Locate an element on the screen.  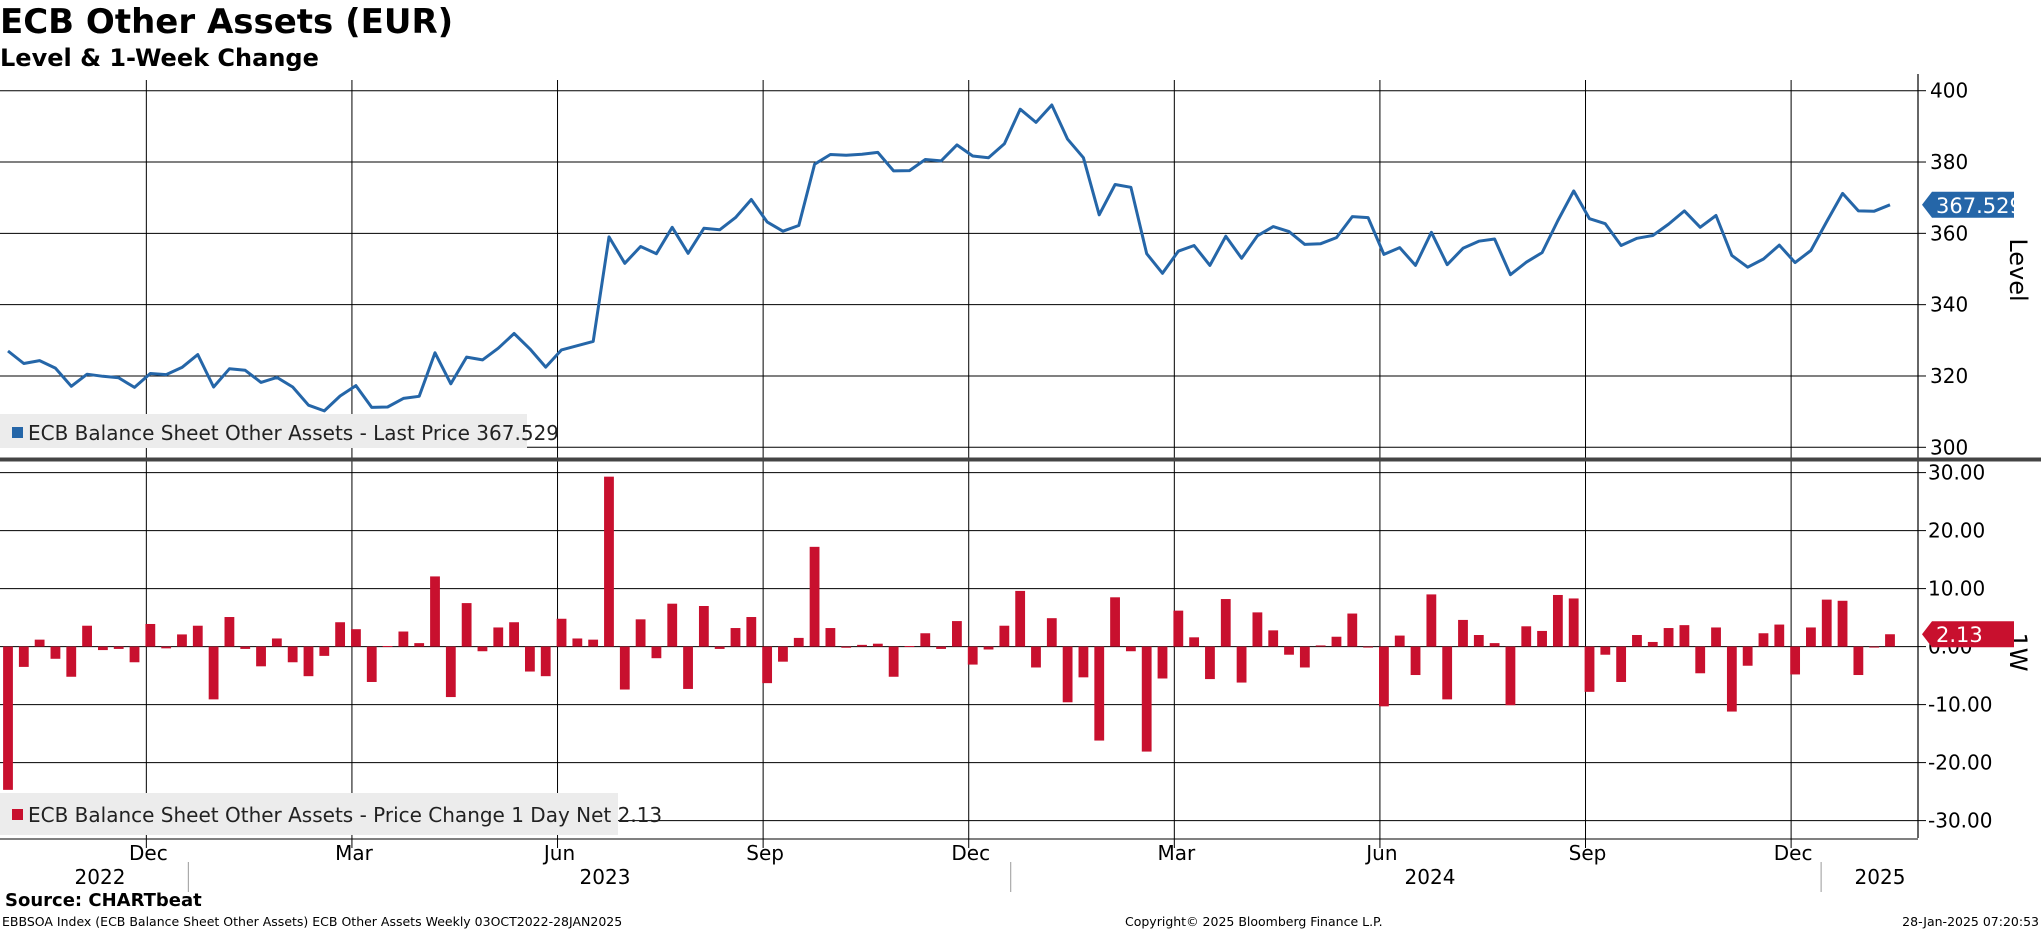
y-tick-label: 400 is located at coordinates (1949, 91).